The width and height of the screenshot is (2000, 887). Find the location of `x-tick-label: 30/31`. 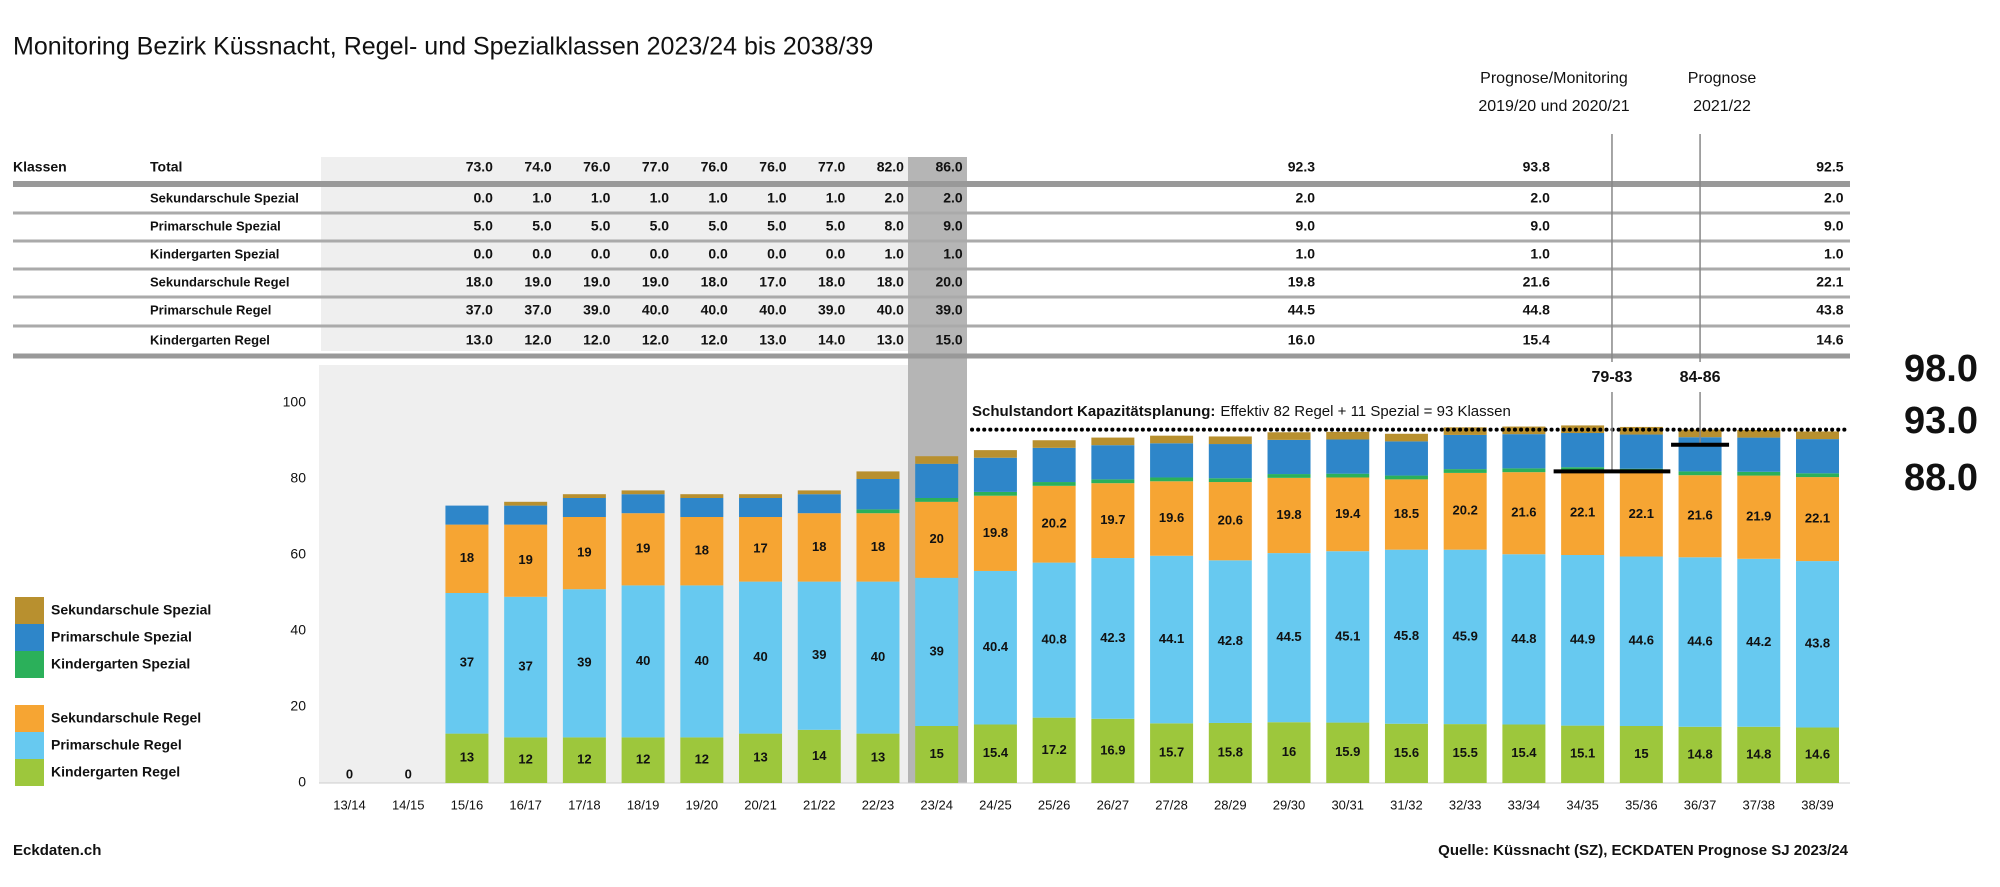

x-tick-label: 30/31 is located at coordinates (1347, 804).